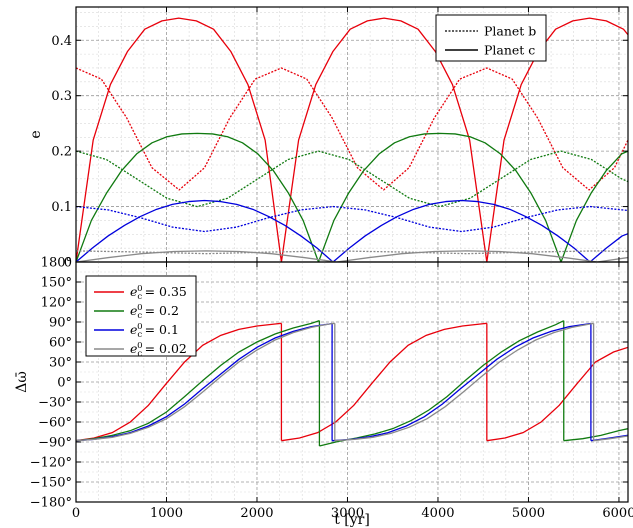  What do you see at coordinates (61, 207) in the screenshot?
I see `top-y-tick-label: 0.1` at bounding box center [61, 207].